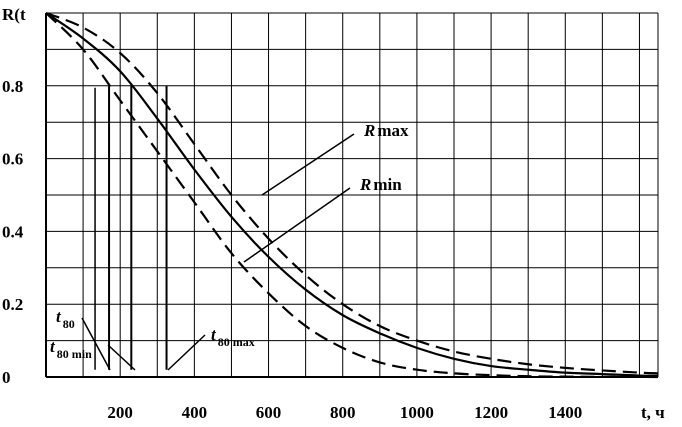  Describe the element at coordinates (71, 349) in the screenshot. I see `t80-min-label: t 80 min` at that location.